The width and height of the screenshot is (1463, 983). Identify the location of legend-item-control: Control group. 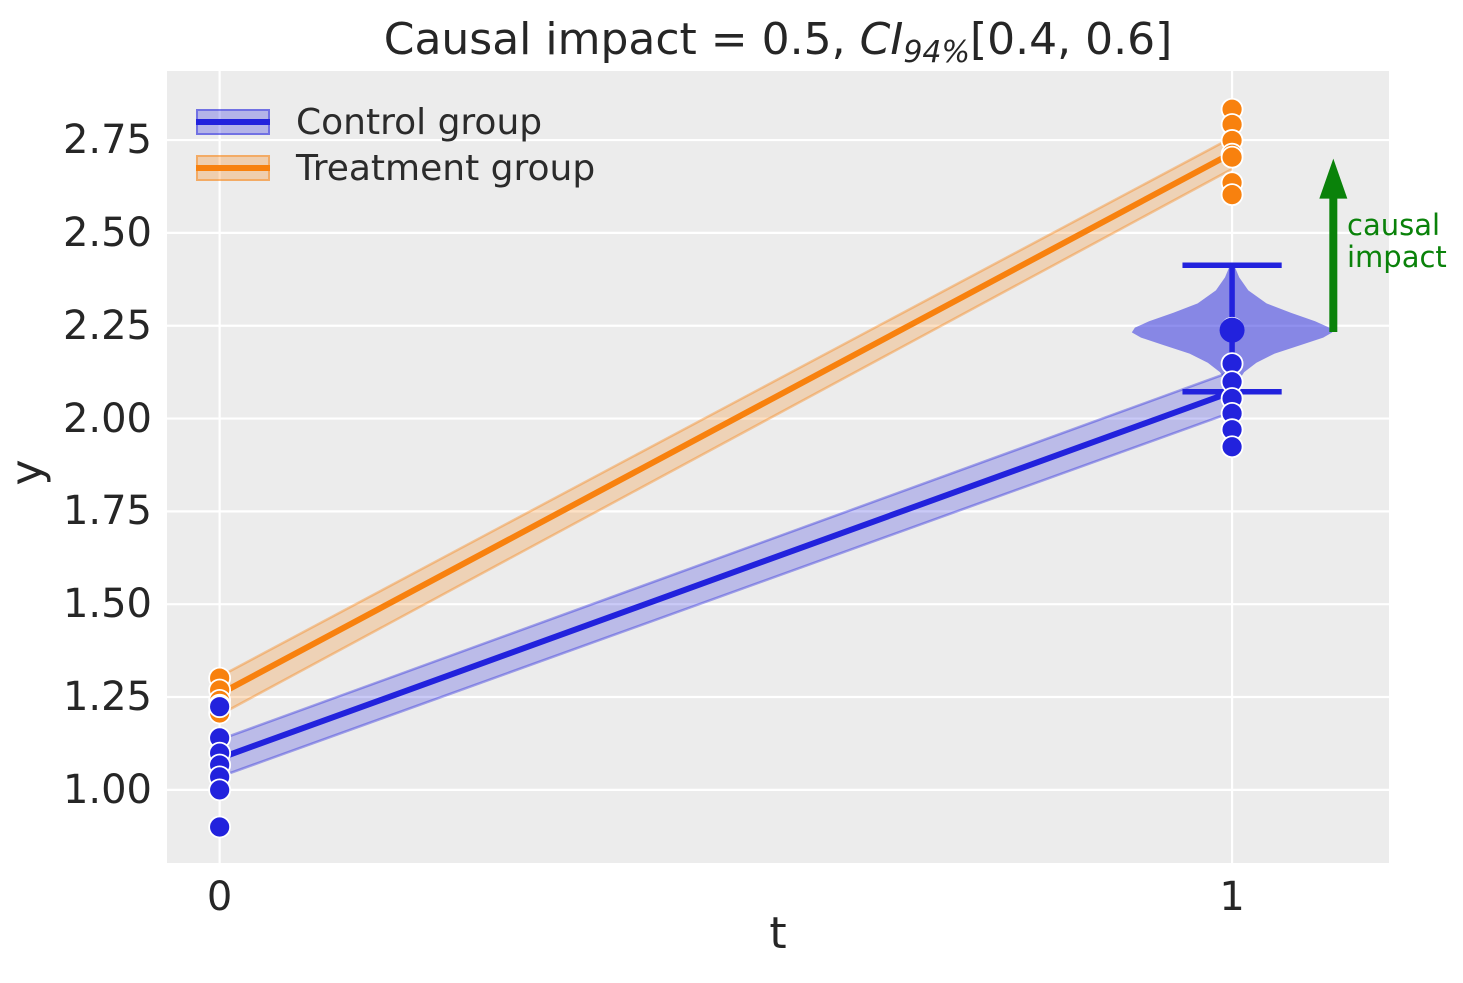
(395, 122).